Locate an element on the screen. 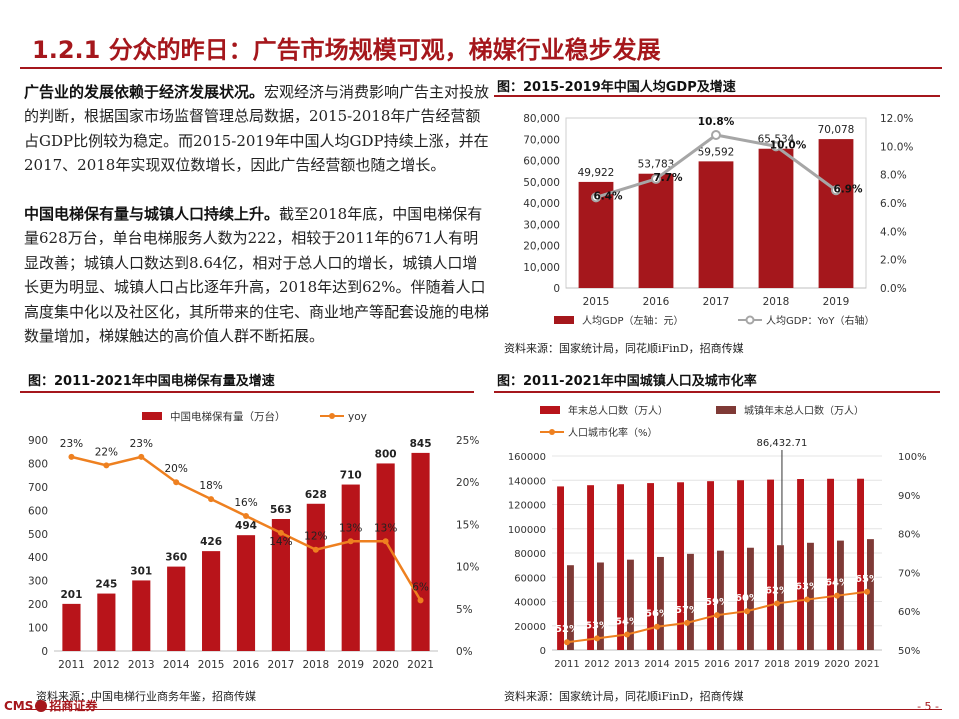 The height and width of the screenshot is (719, 959). y-right-tick-label: 0% is located at coordinates (464, 652).